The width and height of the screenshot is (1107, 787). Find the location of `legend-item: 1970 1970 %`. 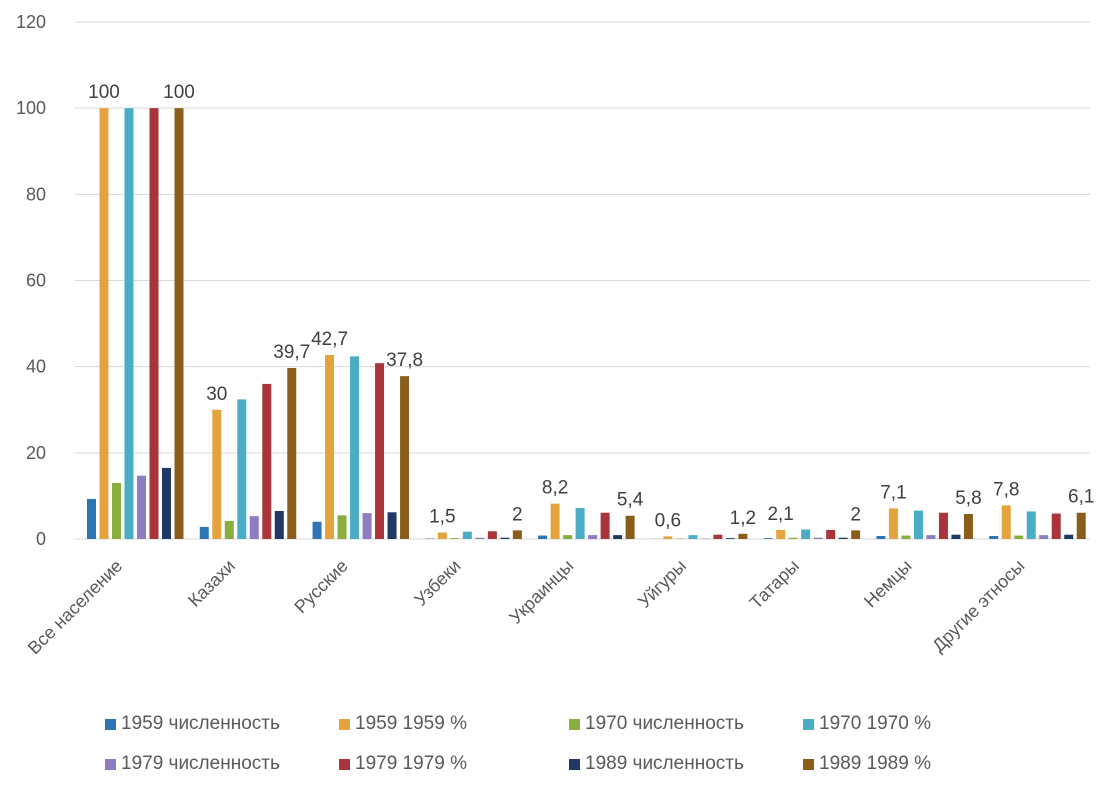

legend-item: 1970 1970 % is located at coordinates (867, 724).